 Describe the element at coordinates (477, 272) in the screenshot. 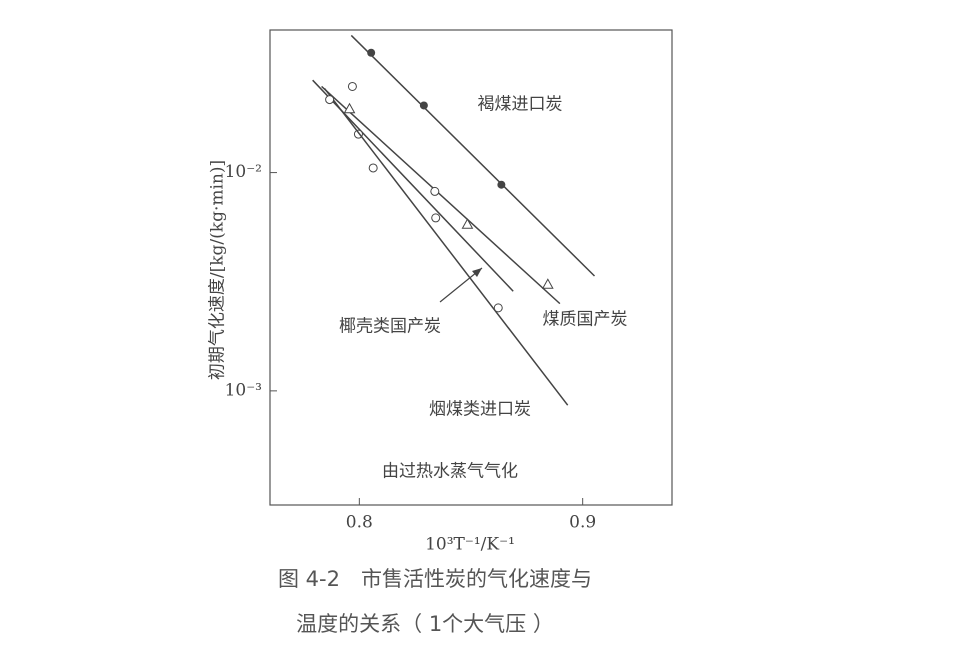

I see `arrow-head` at that location.